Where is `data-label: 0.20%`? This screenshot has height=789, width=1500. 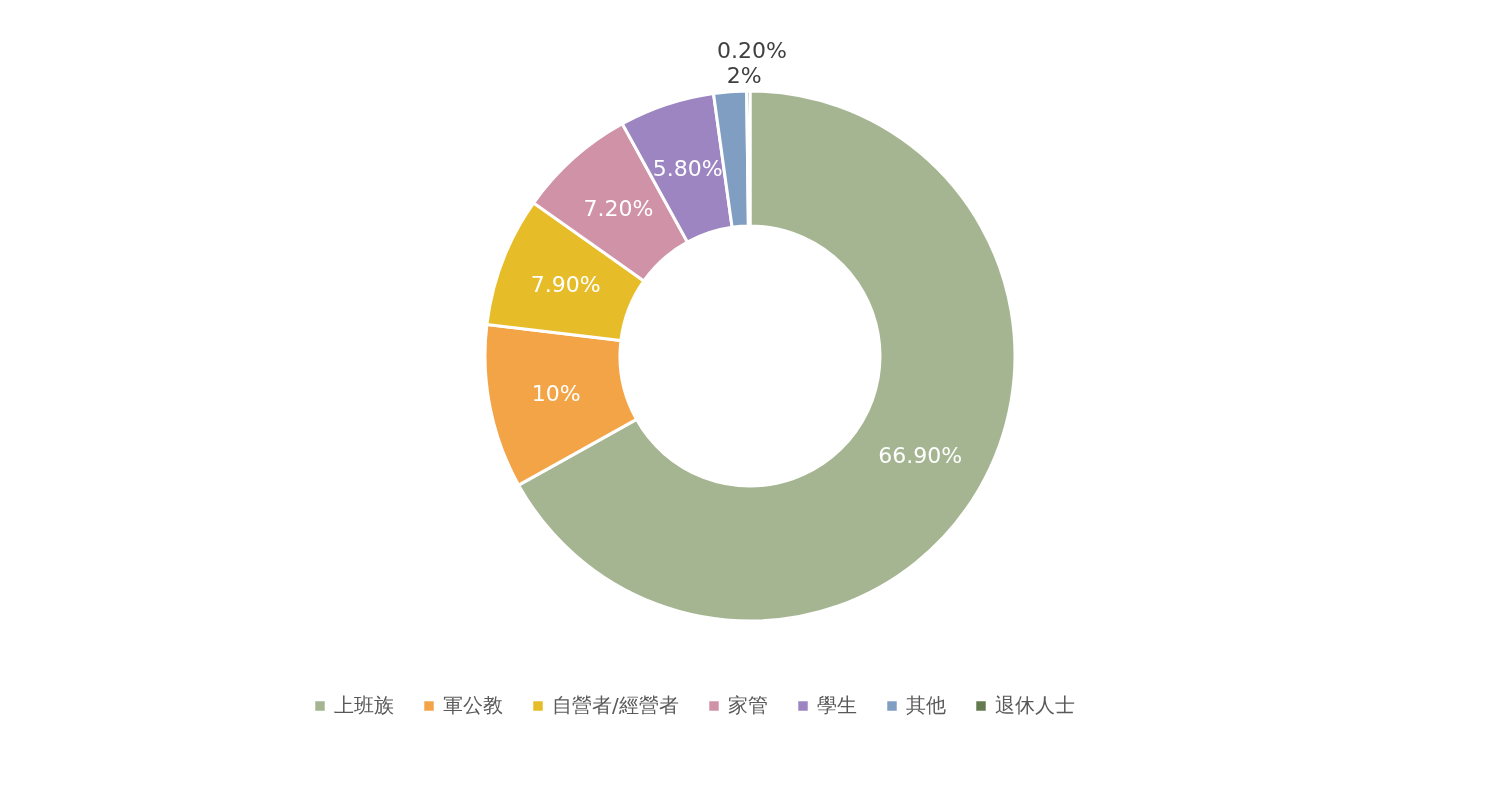
data-label: 0.20% is located at coordinates (751, 51).